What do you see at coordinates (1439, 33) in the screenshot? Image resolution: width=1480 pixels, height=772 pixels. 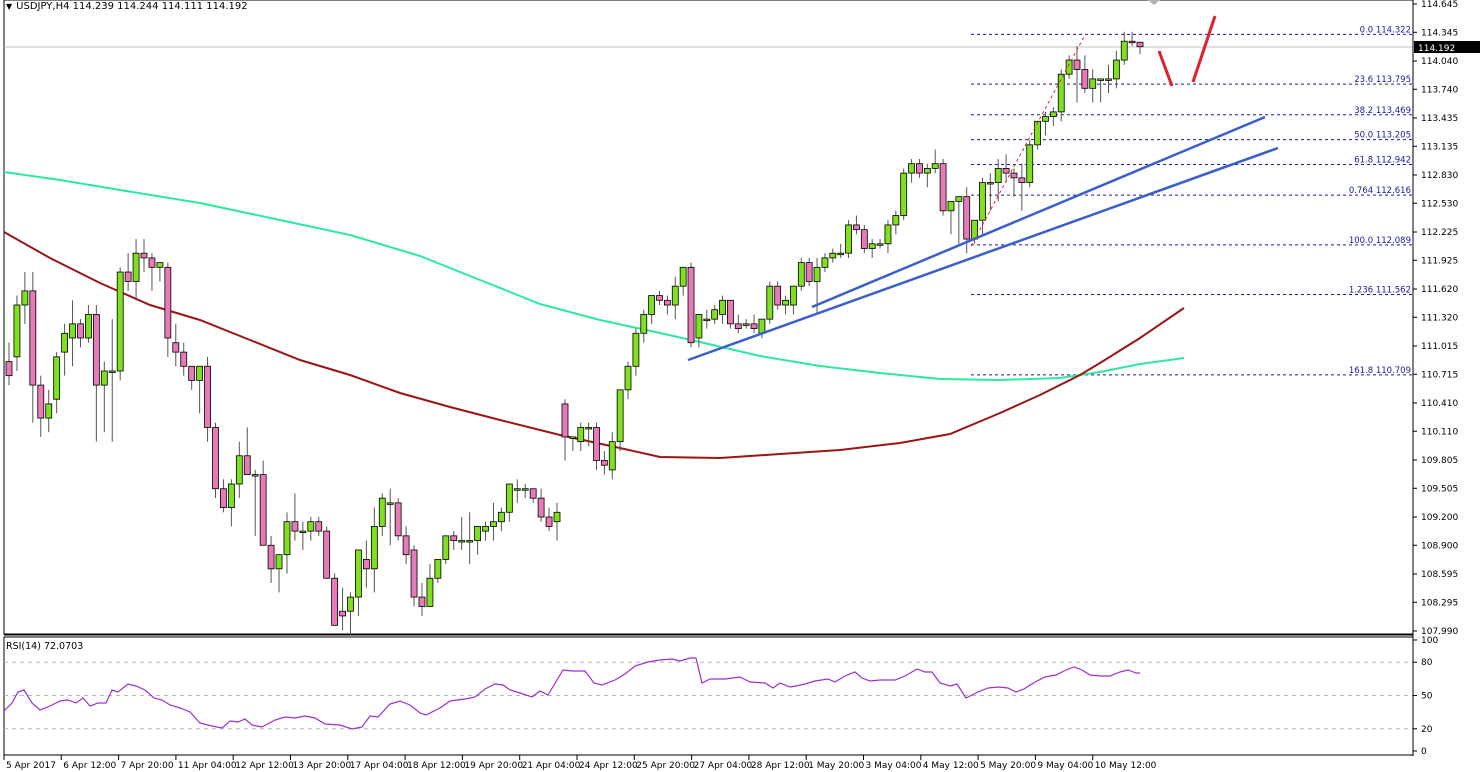 I see `price-tick-label: 114.345` at bounding box center [1439, 33].